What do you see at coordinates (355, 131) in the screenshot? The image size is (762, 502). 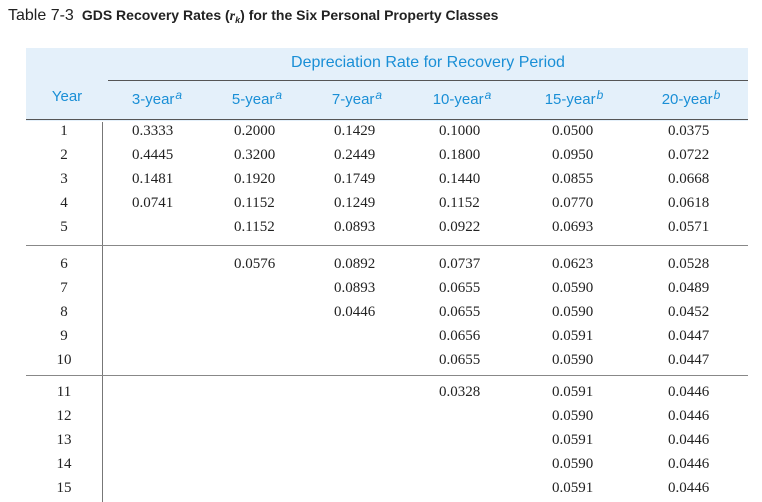 I see `rate-cell: 0.1429` at bounding box center [355, 131].